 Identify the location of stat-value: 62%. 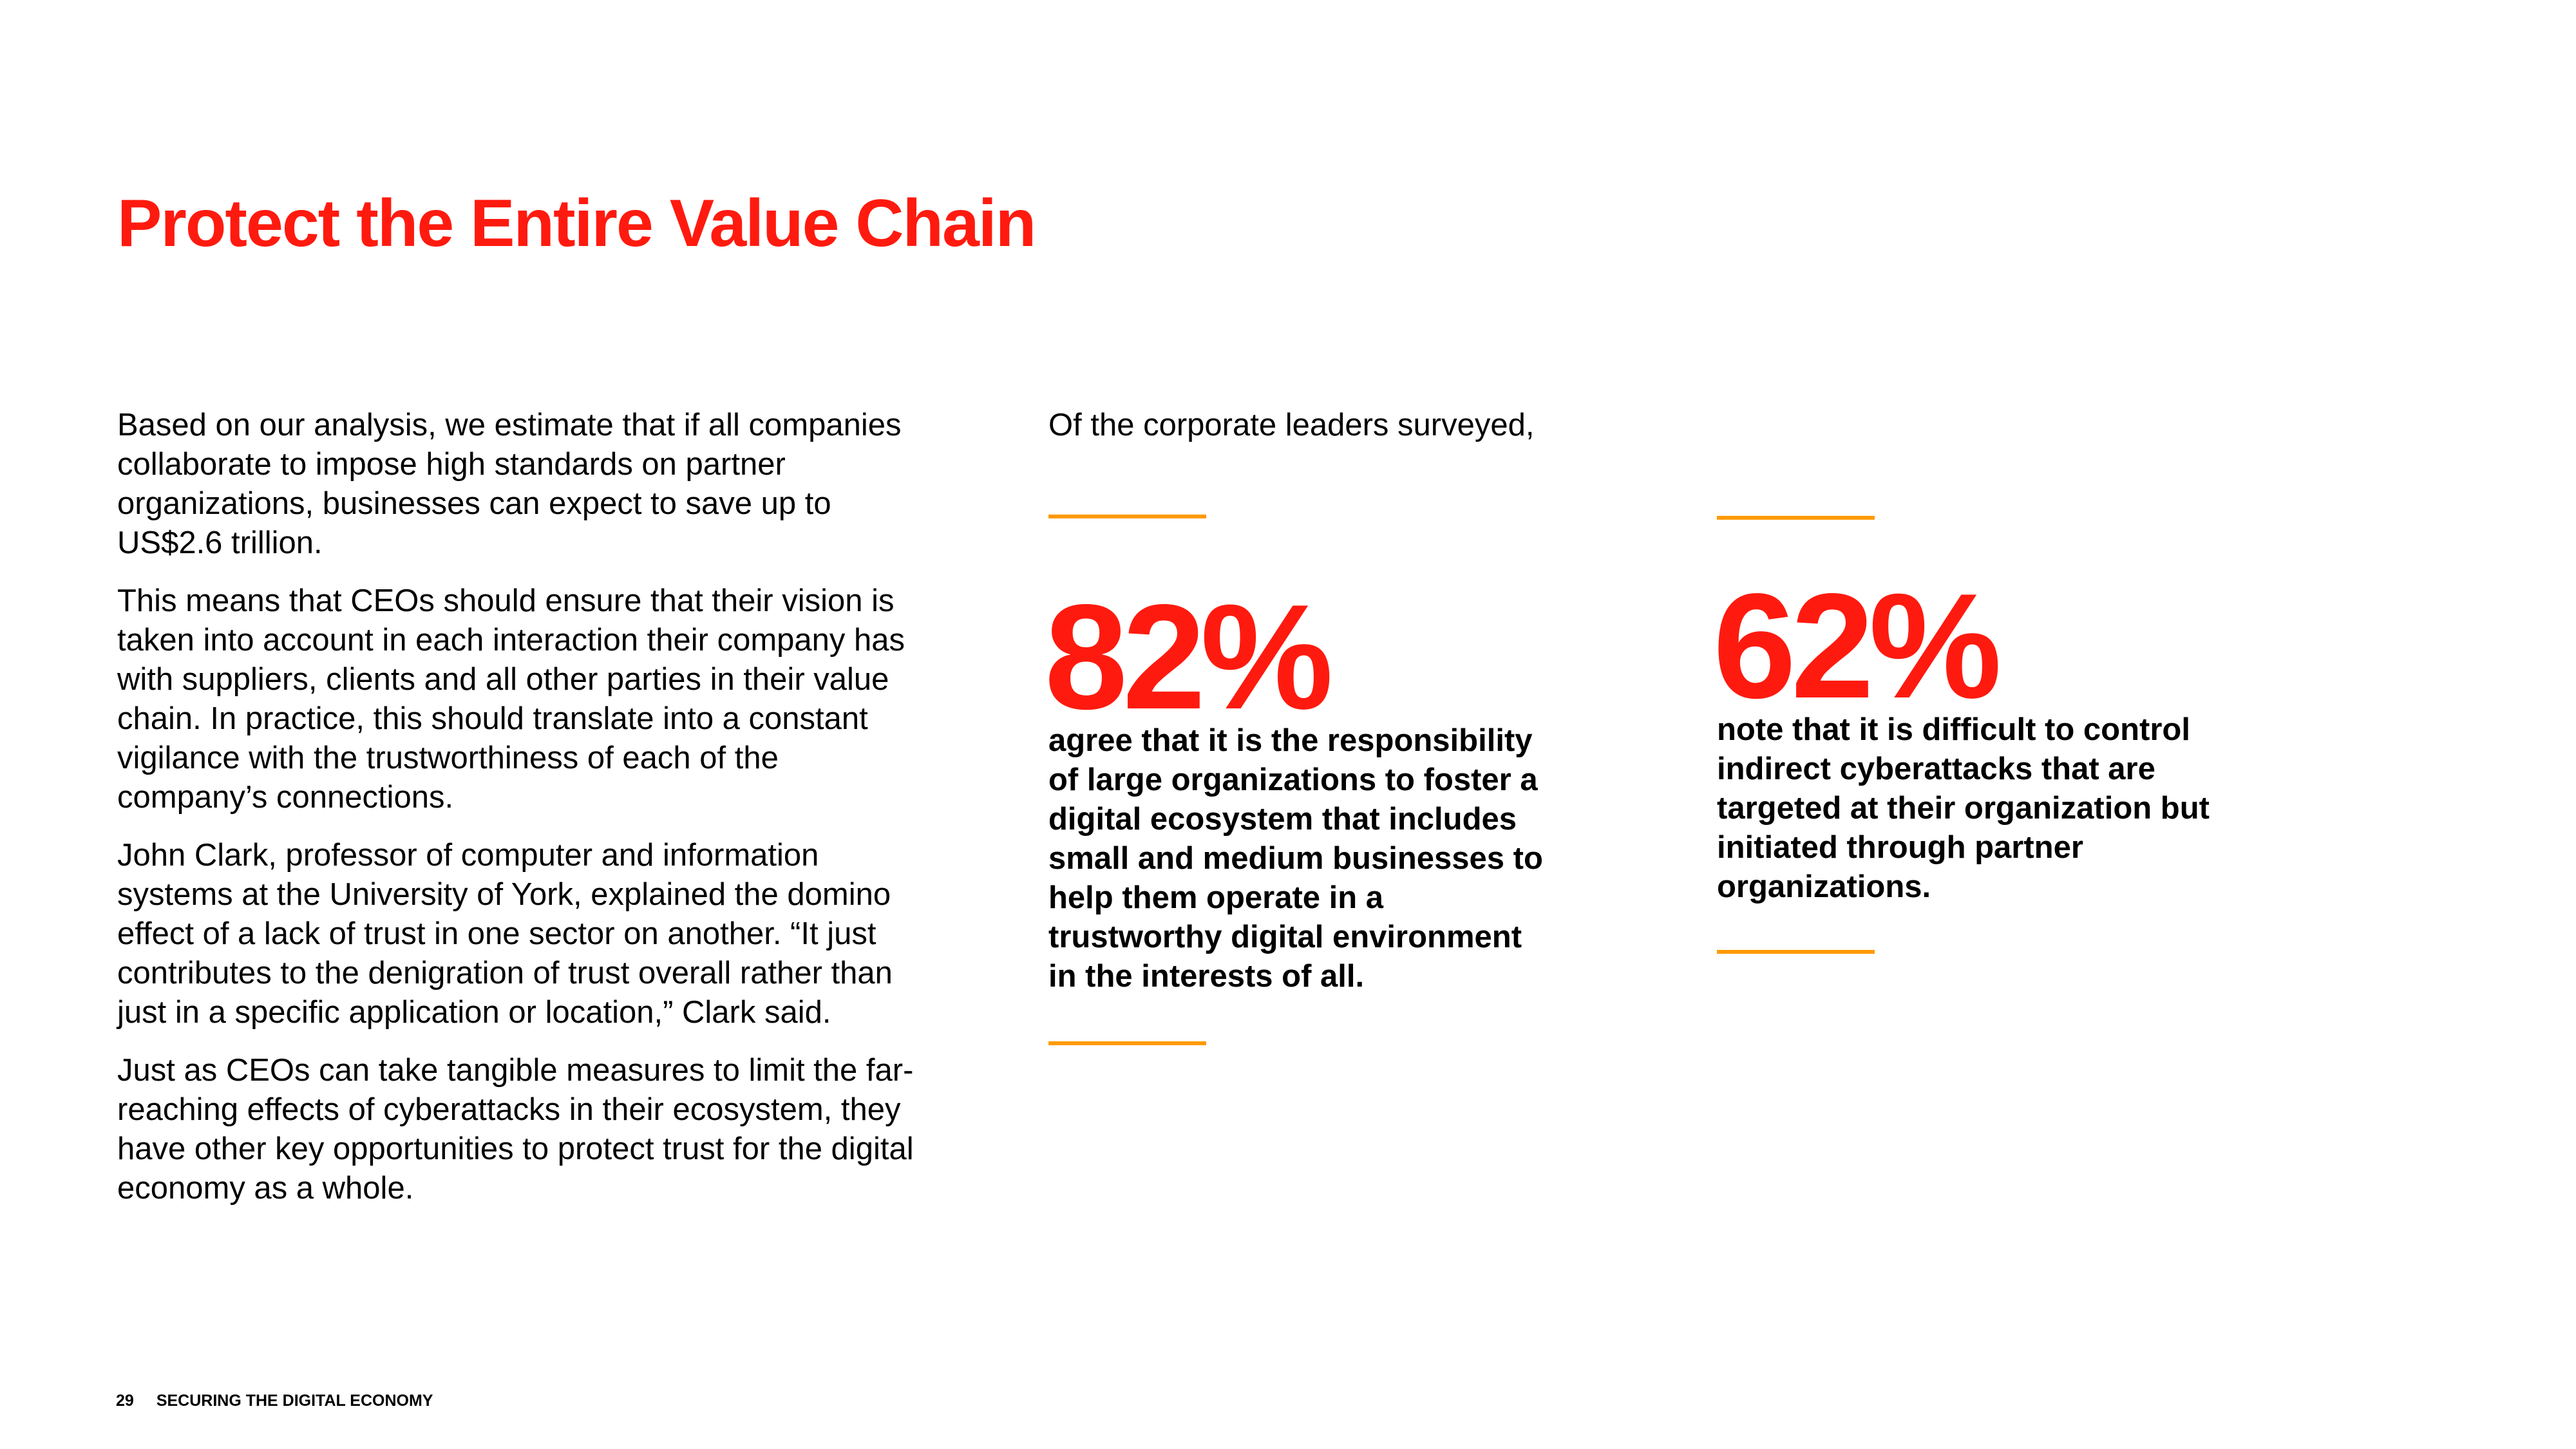
(1857, 646).